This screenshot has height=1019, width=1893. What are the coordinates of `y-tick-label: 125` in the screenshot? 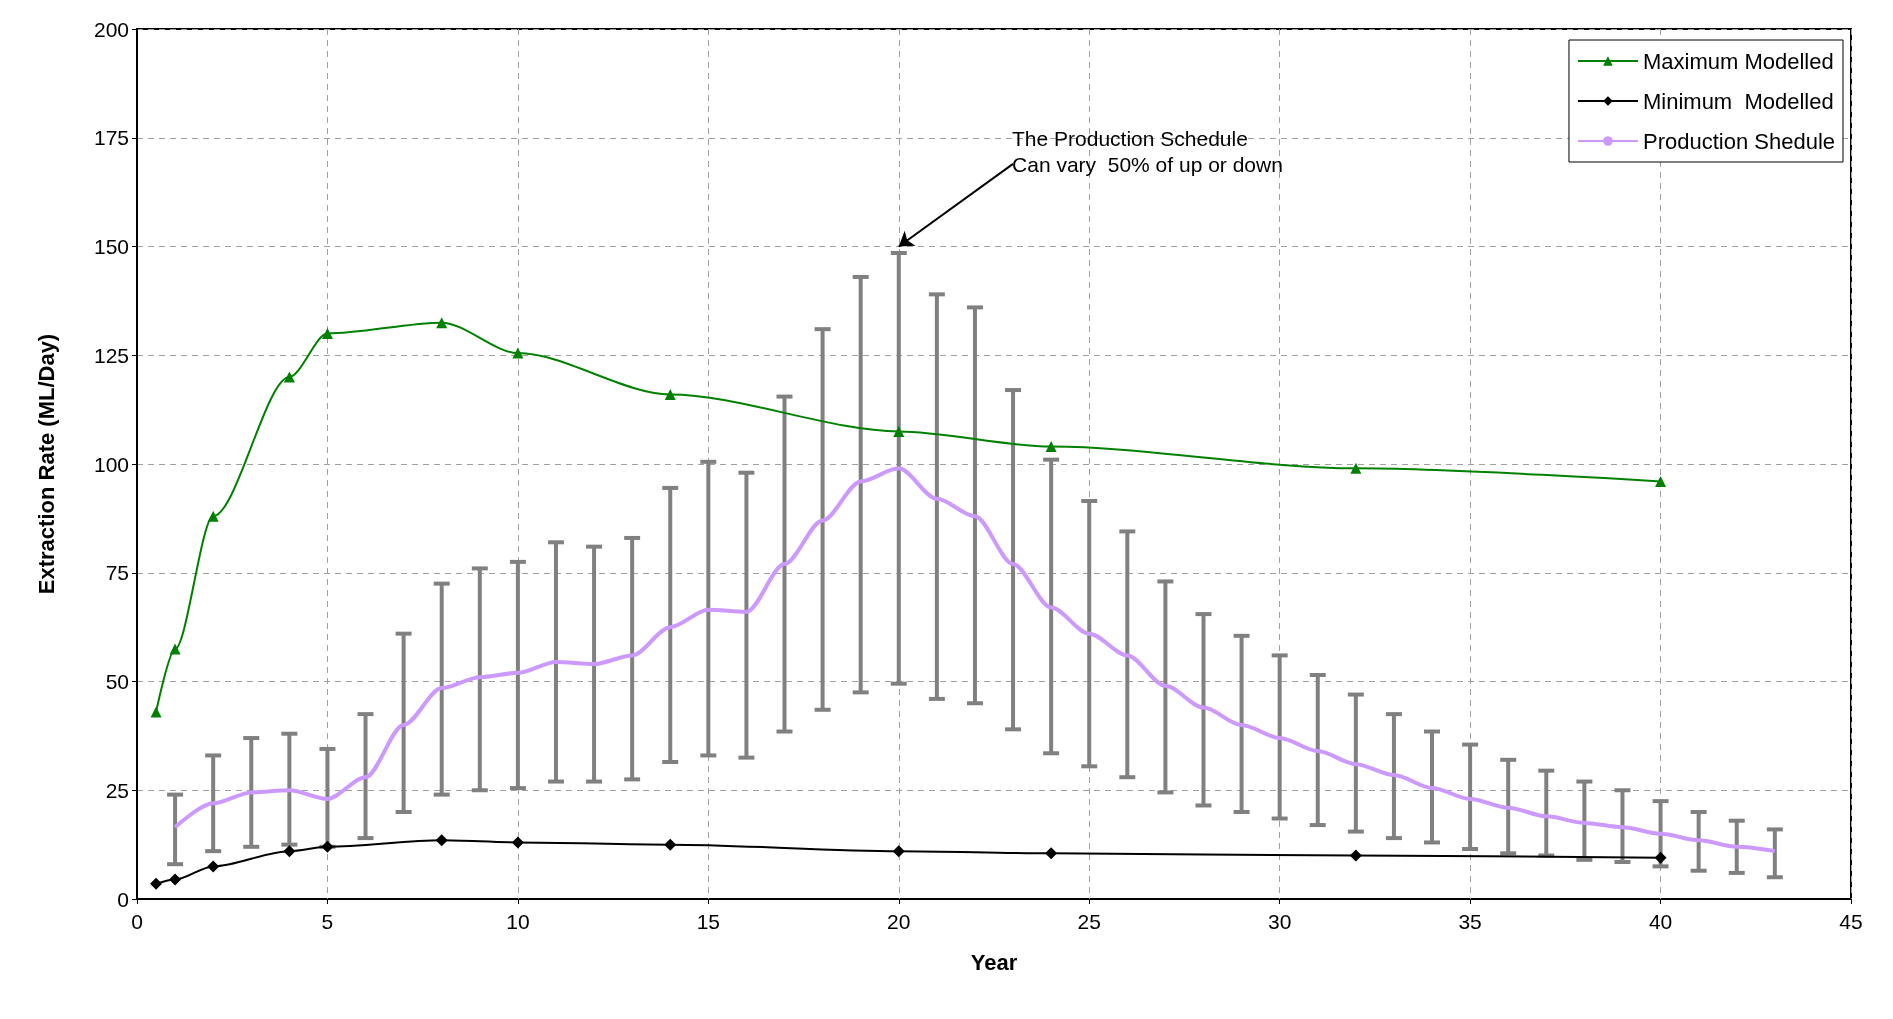 It's located at (111, 355).